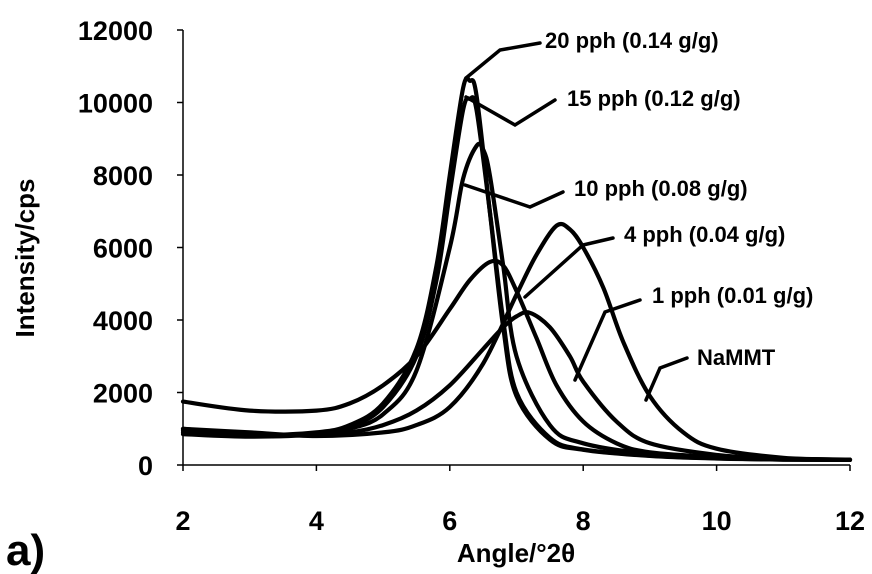  Describe the element at coordinates (516, 553) in the screenshot. I see `x-axis-title: Angle/°2θ` at that location.